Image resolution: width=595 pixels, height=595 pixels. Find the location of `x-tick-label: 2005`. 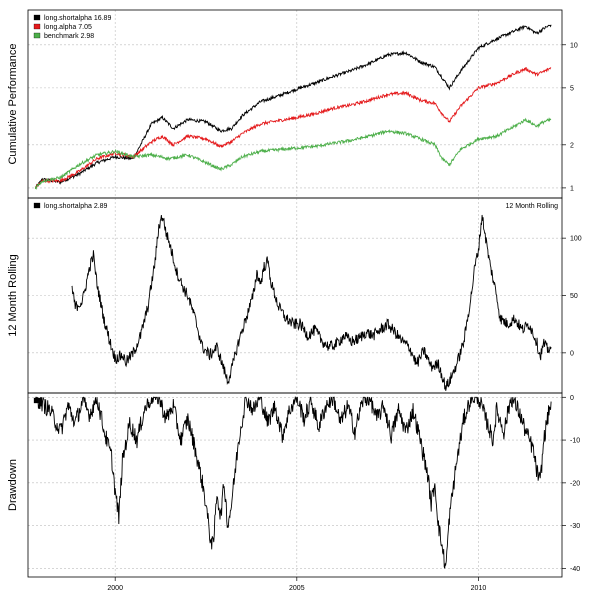

x-tick-label: 2005 is located at coordinates (297, 588).